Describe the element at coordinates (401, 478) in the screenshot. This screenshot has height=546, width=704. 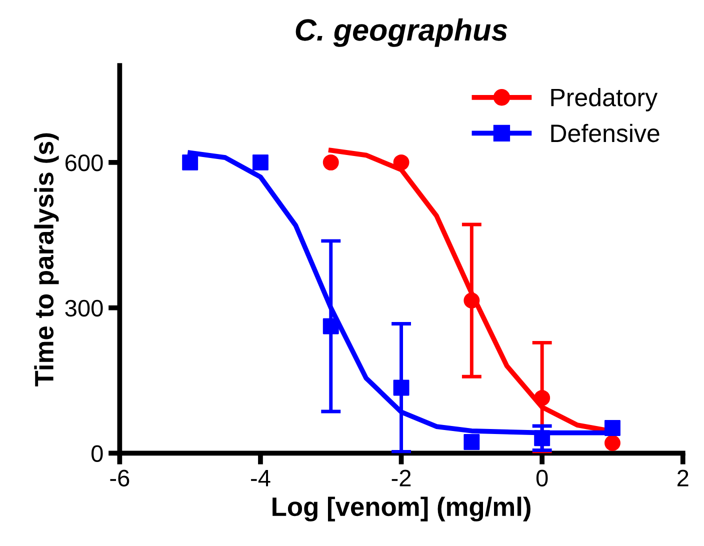
I see `x-tick-label: -2` at that location.